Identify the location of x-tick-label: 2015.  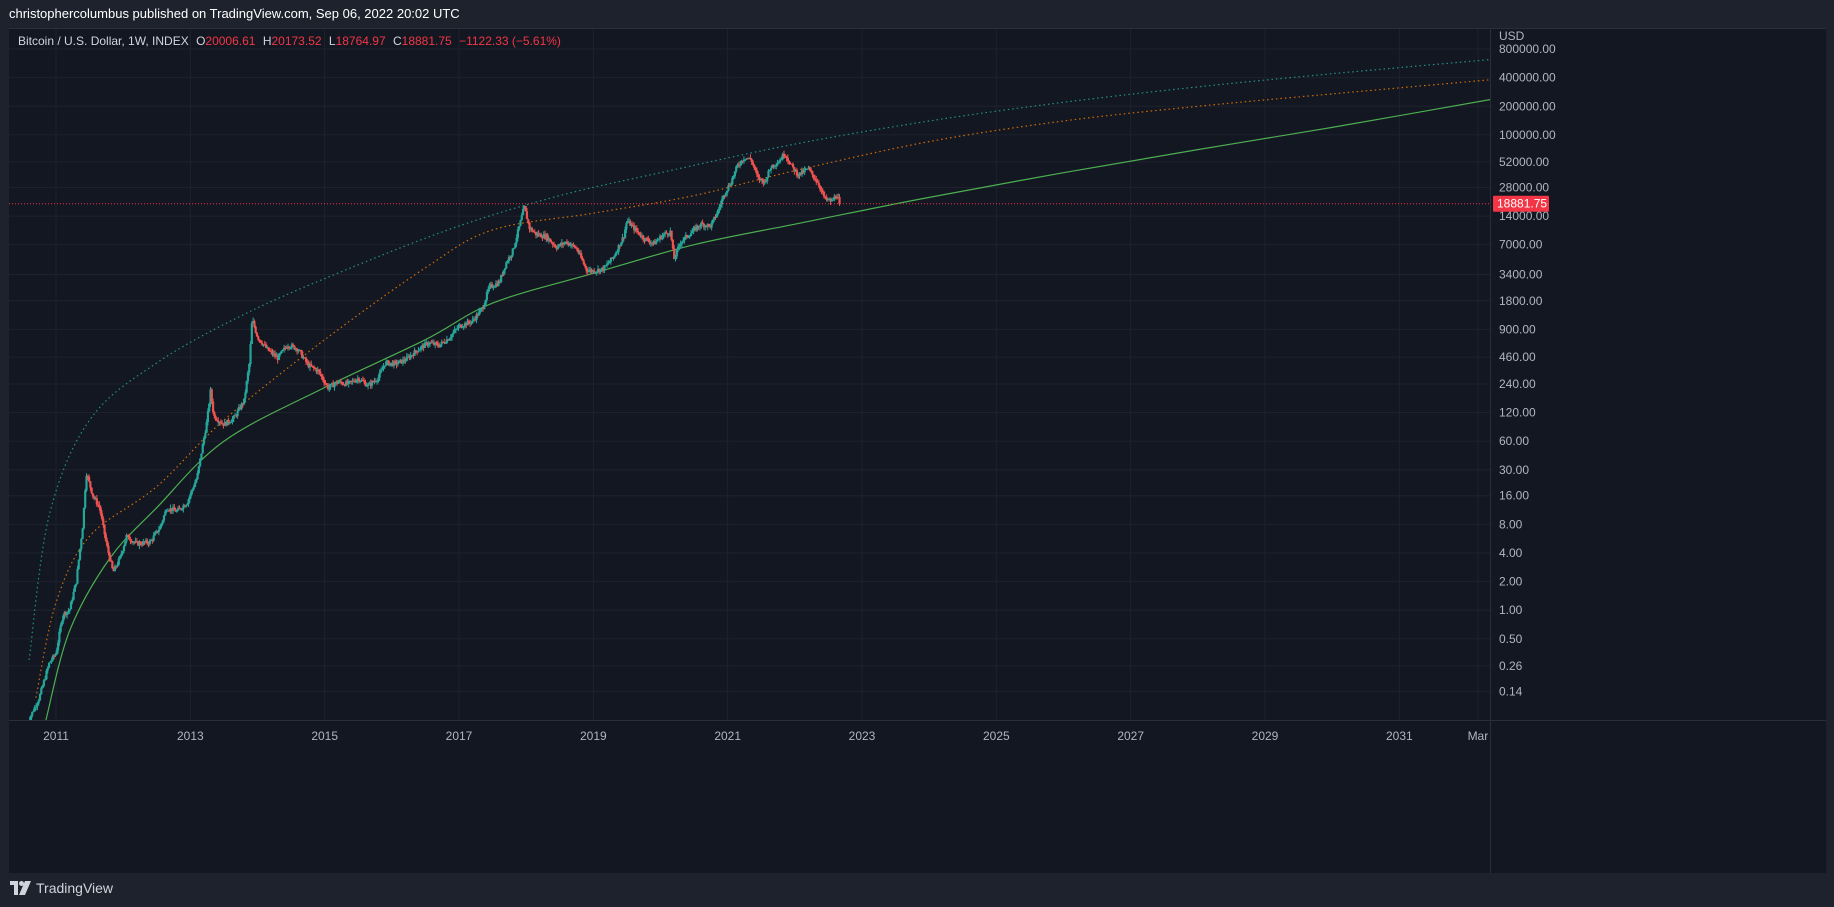
(324, 736).